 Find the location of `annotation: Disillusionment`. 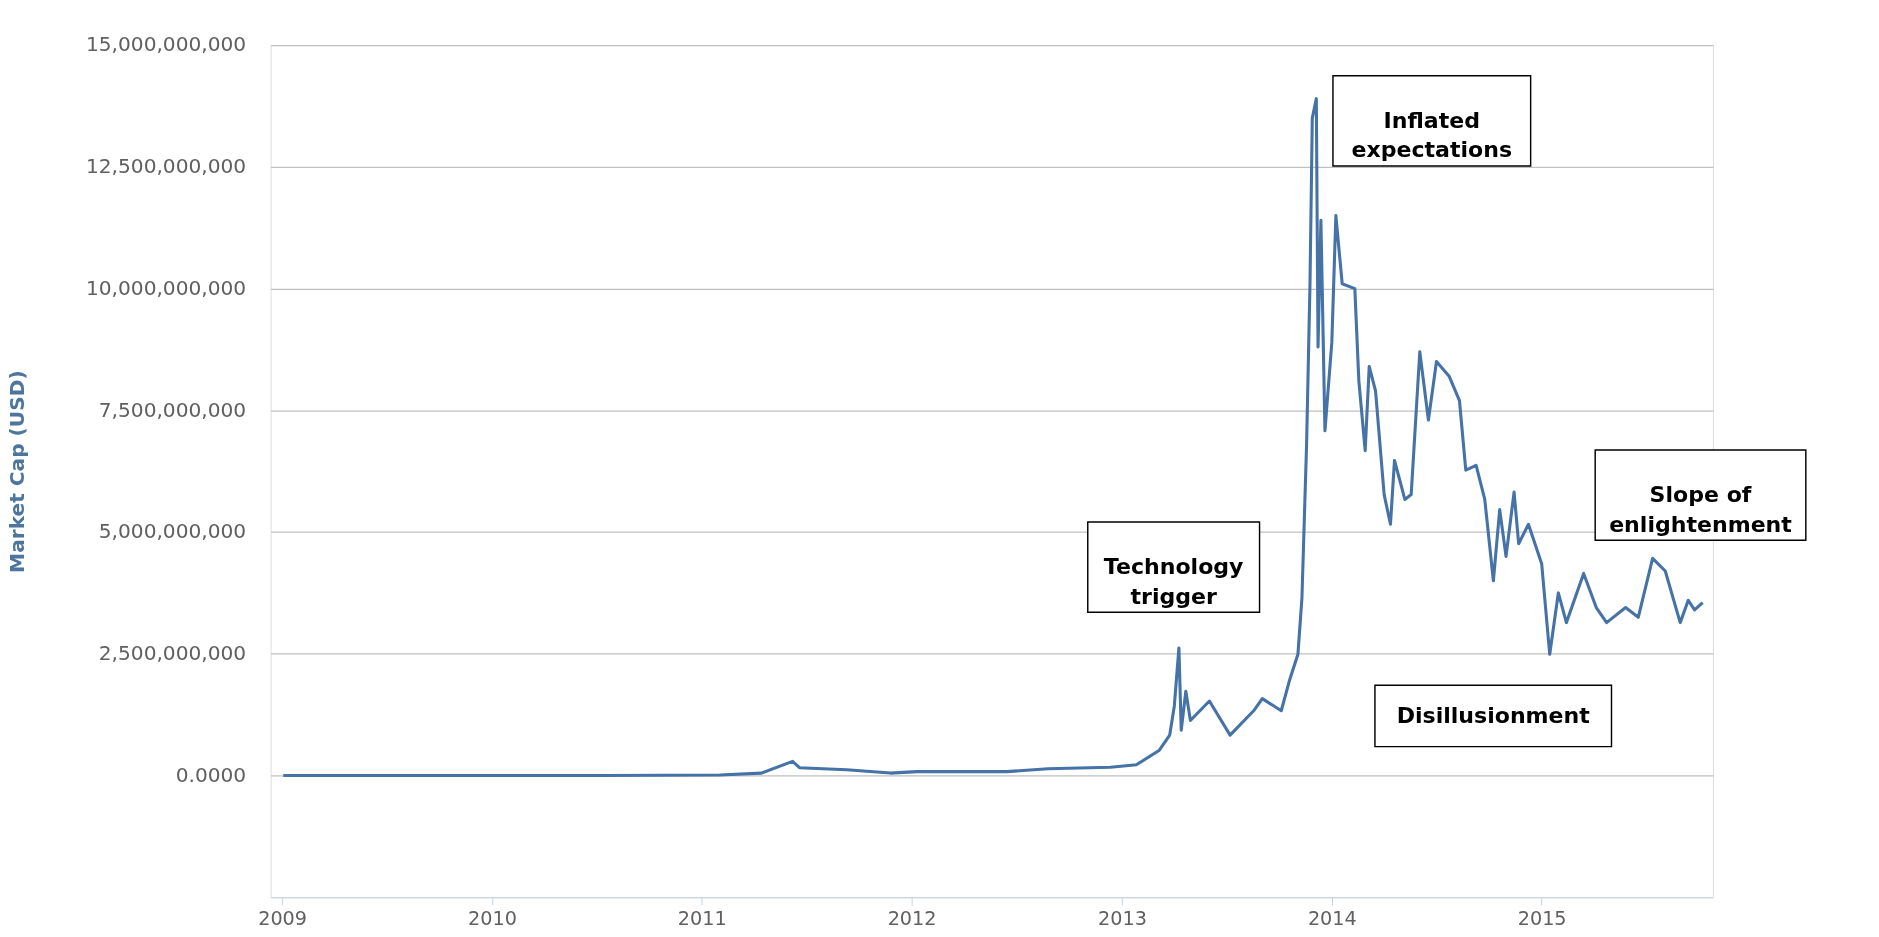

annotation: Disillusionment is located at coordinates (1493, 715).